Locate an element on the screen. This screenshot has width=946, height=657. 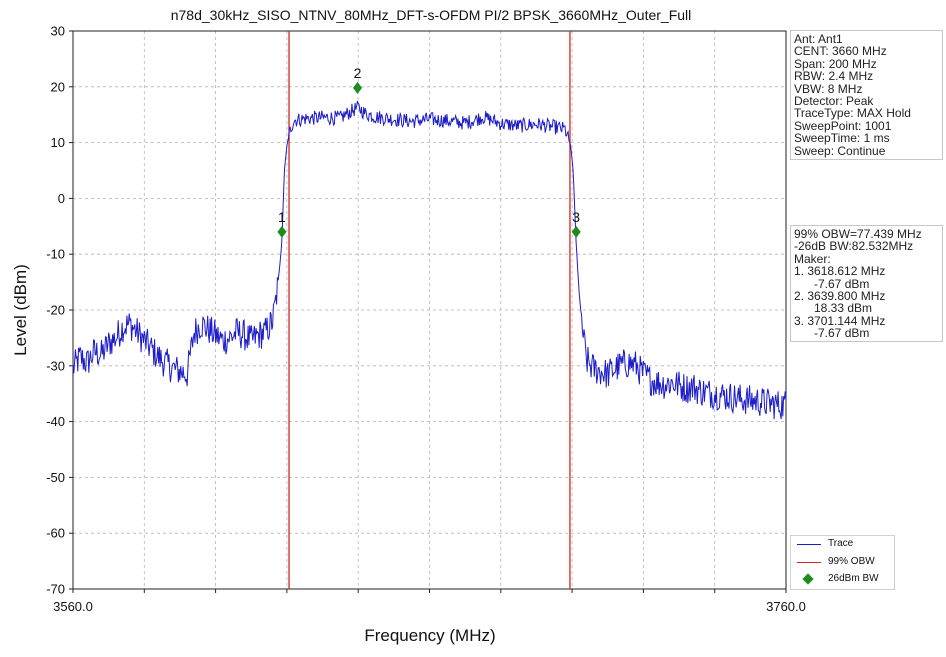
result-line: 2. 3639.800 MHz is located at coordinates (840, 296).